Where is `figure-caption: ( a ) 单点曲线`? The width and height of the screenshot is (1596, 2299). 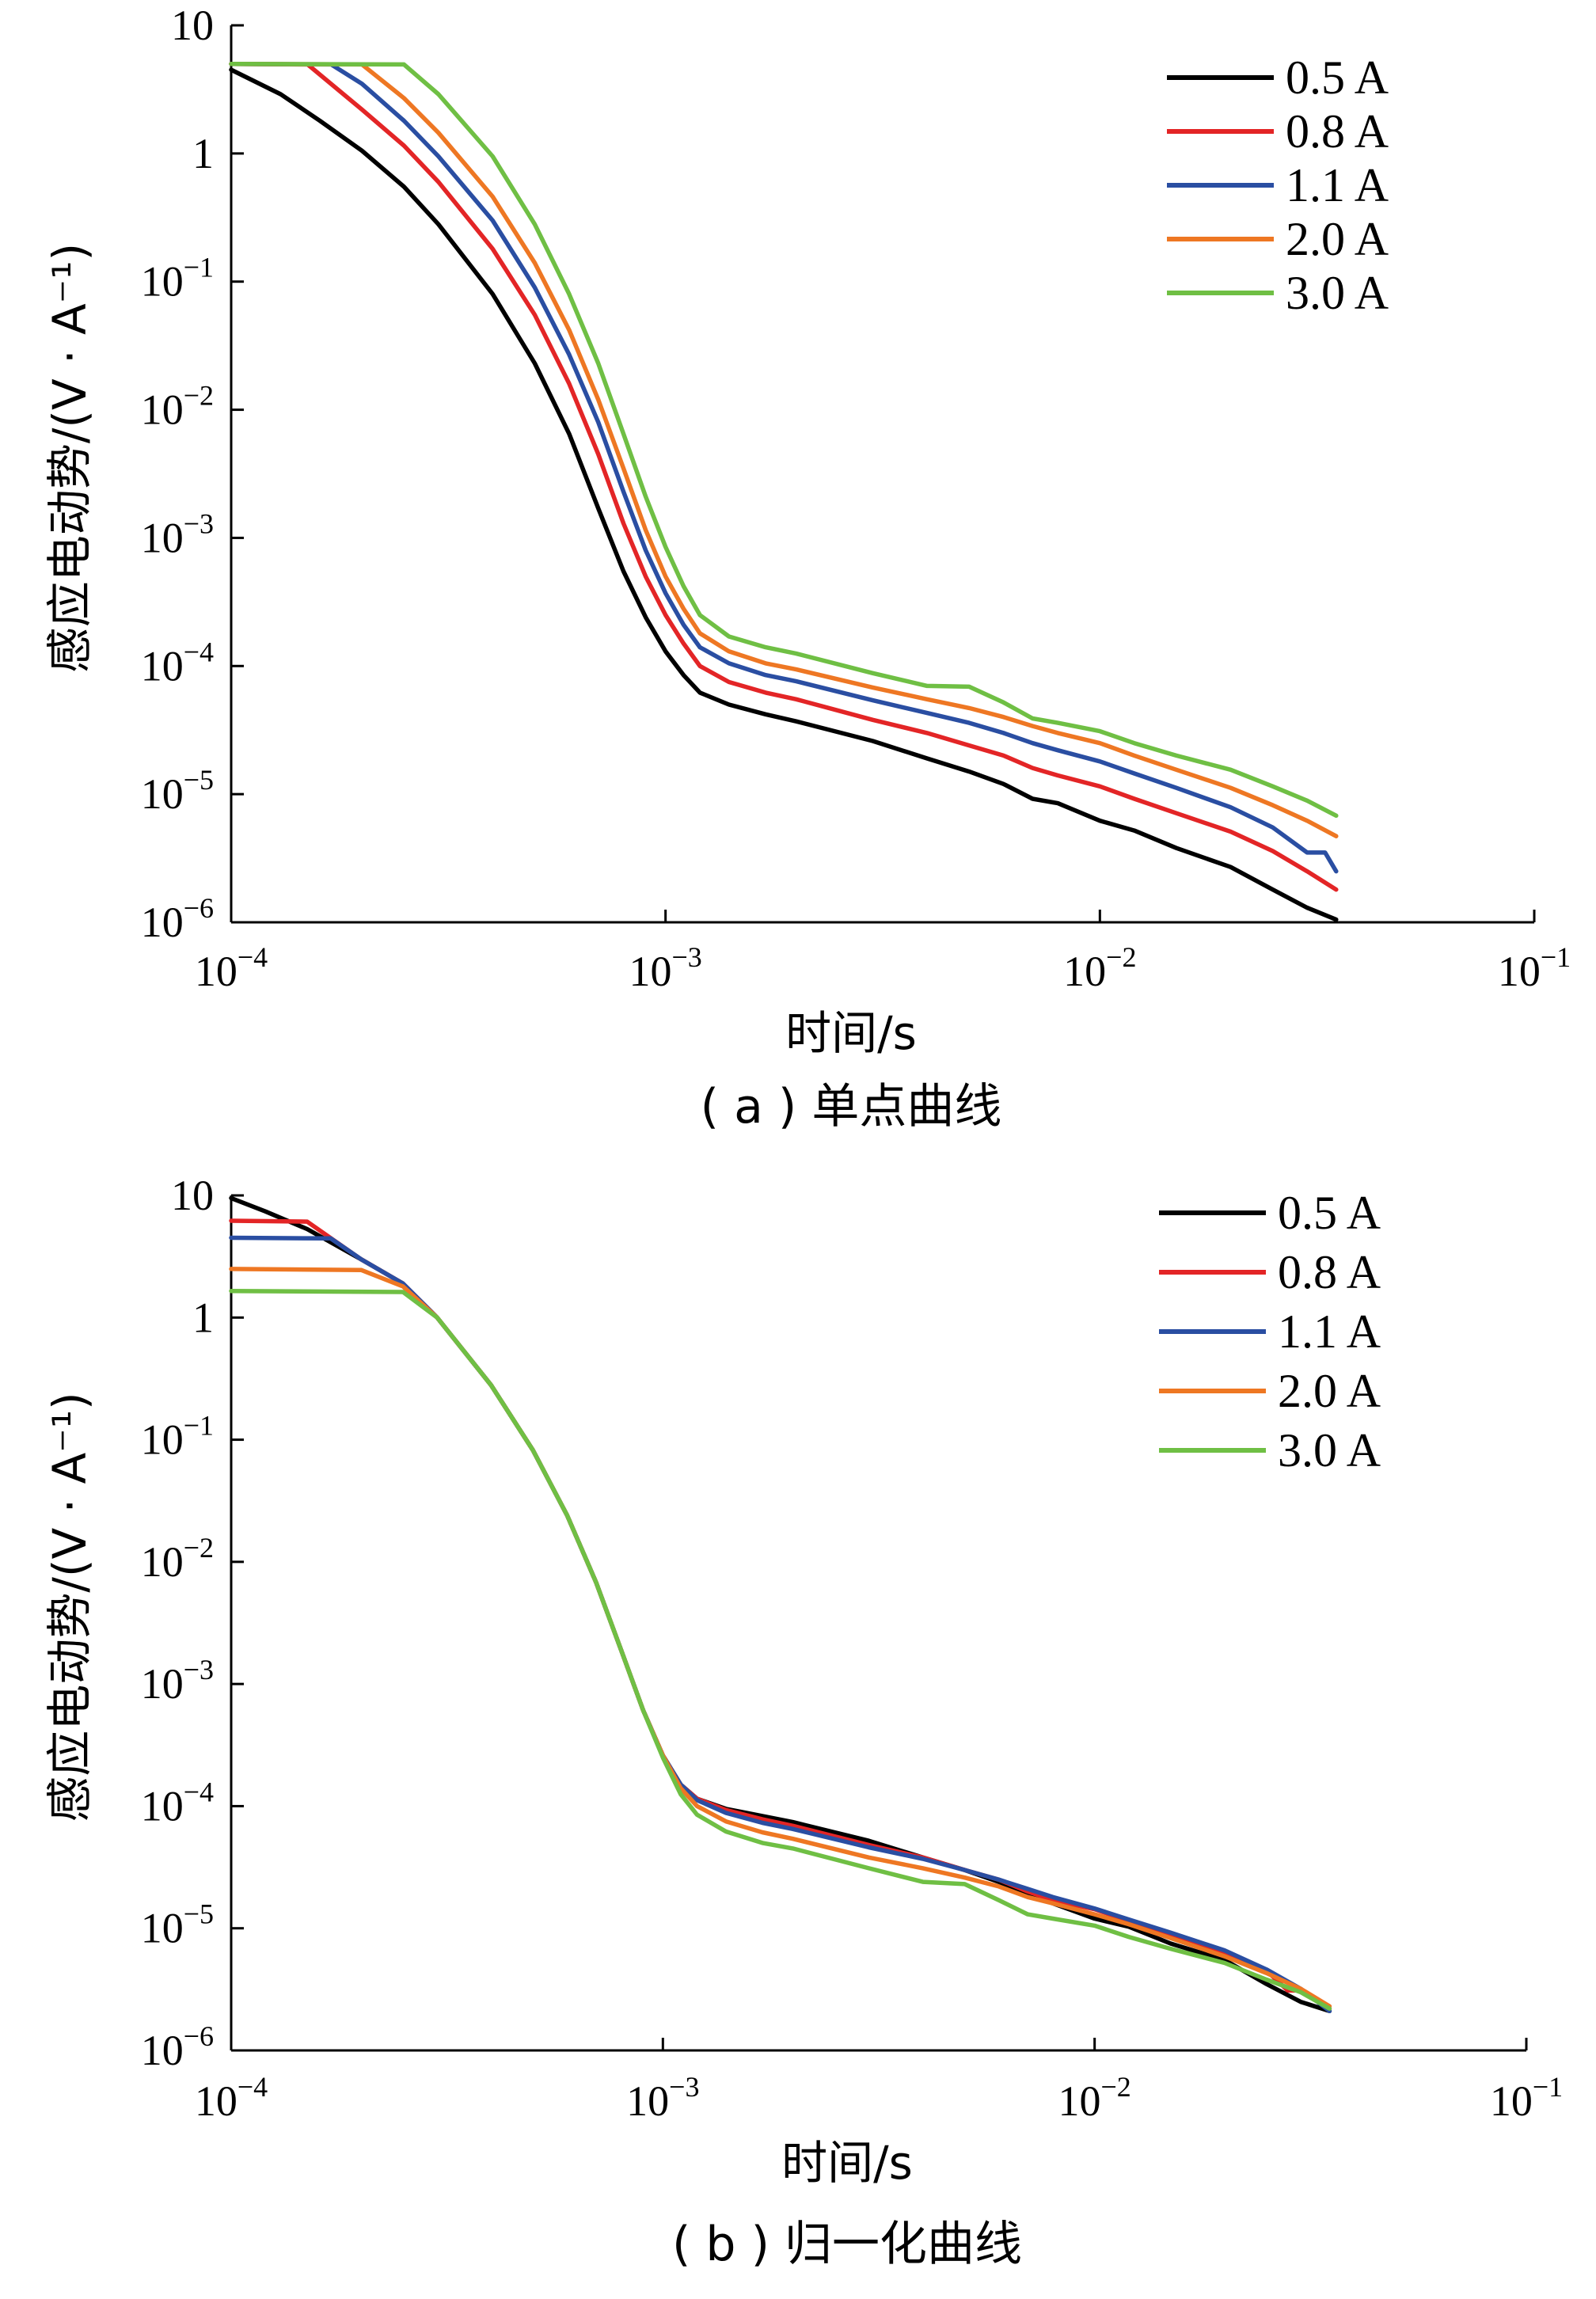 figure-caption: ( a ) 单点曲线 is located at coordinates (851, 1106).